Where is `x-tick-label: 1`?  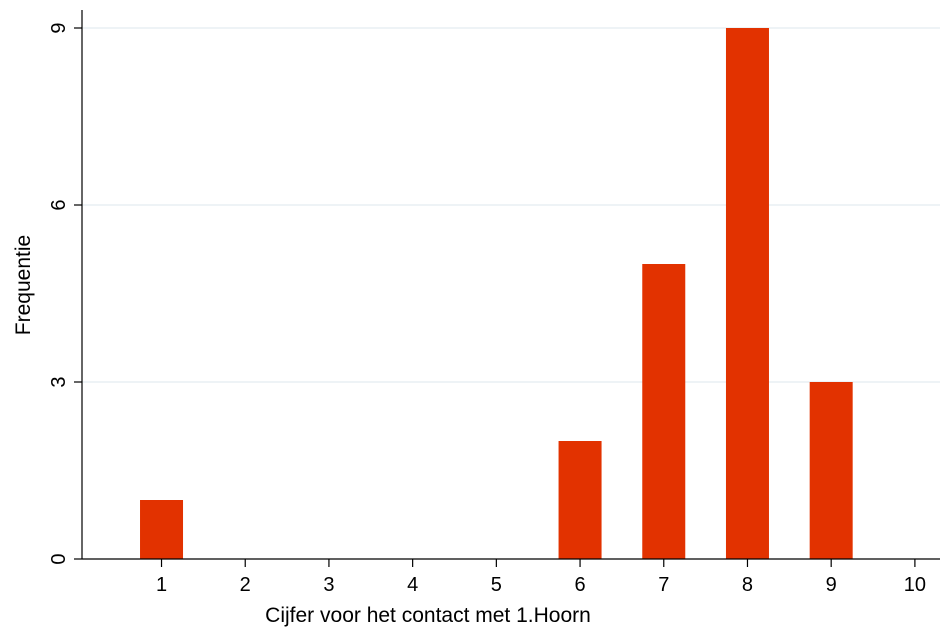 x-tick-label: 1 is located at coordinates (161, 585).